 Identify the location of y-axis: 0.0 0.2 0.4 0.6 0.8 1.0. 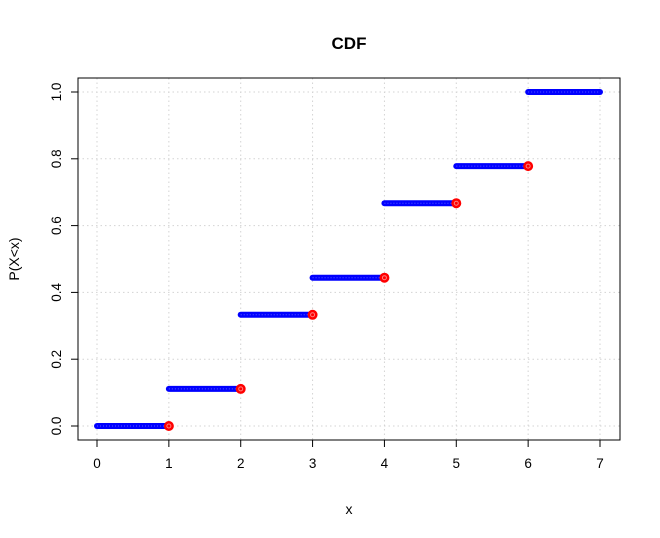
(63, 259).